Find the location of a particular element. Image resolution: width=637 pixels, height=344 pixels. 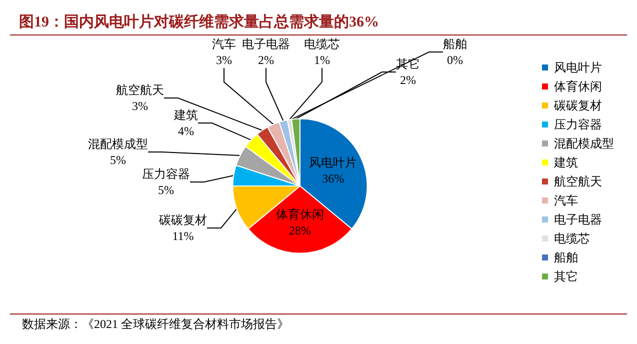

slice-label: 汽车 is located at coordinates (224, 44).